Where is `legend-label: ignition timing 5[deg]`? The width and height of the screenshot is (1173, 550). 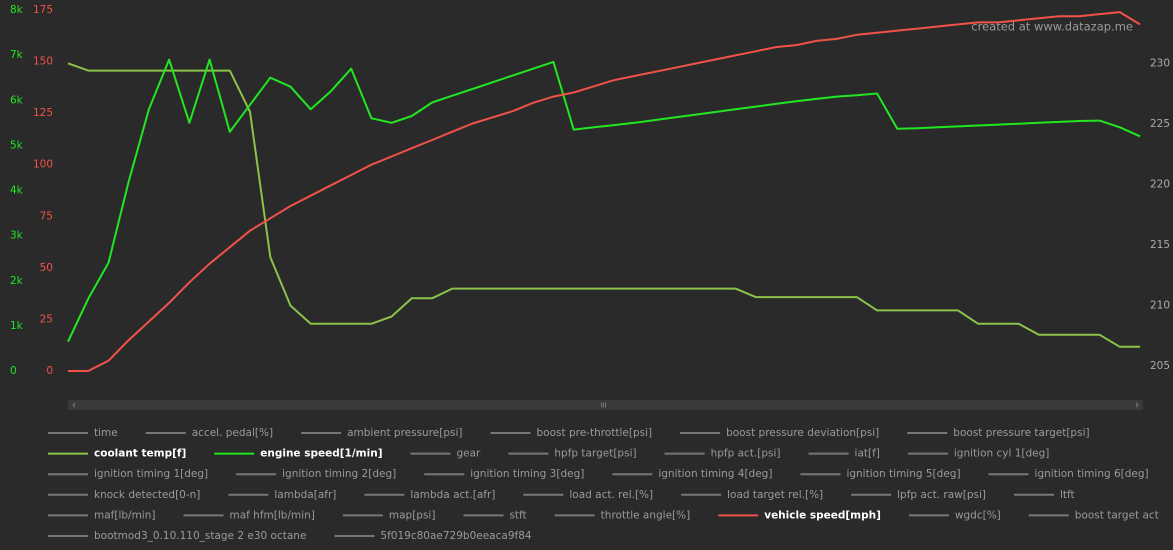
legend-label: ignition timing 5[deg] is located at coordinates (903, 474).